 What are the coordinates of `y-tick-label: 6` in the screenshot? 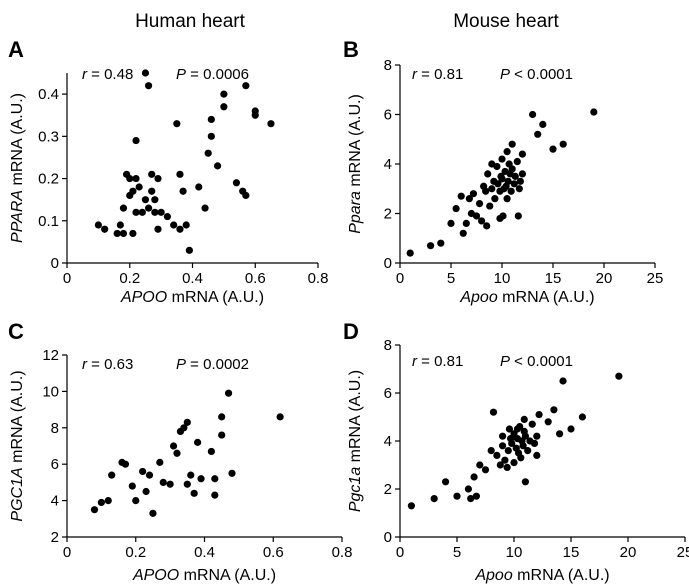 It's located at (388, 393).